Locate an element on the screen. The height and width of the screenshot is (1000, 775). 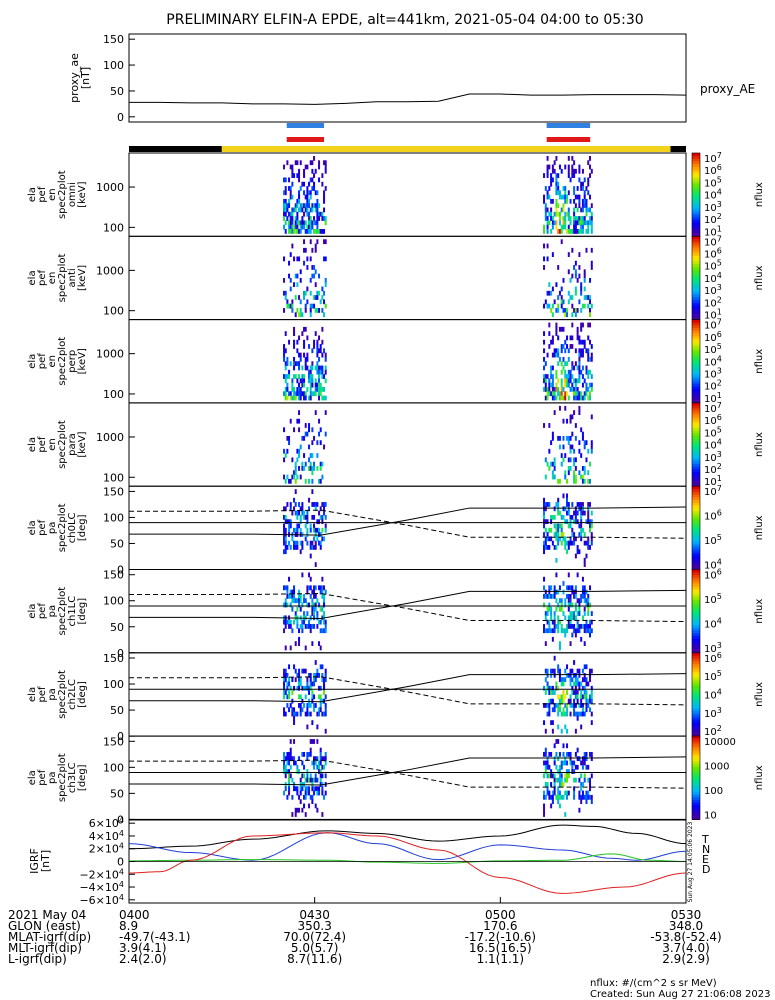
colorbar-tick-label: 105 is located at coordinates (713, 599).